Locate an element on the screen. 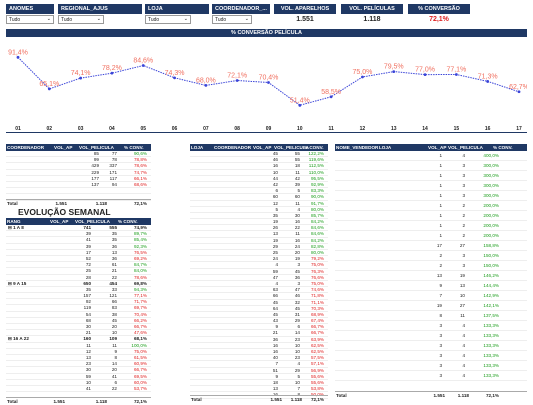  table-row: 16 8 50,0% is located at coordinates (259, 395).